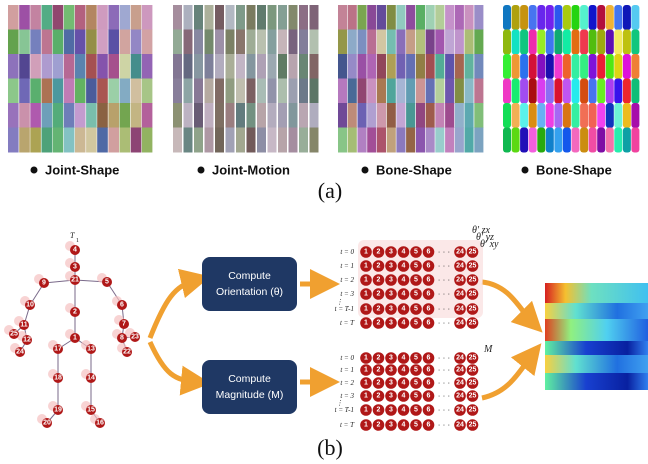  What do you see at coordinates (44, 283) in the screenshot?
I see `joint-label: 9` at bounding box center [44, 283].